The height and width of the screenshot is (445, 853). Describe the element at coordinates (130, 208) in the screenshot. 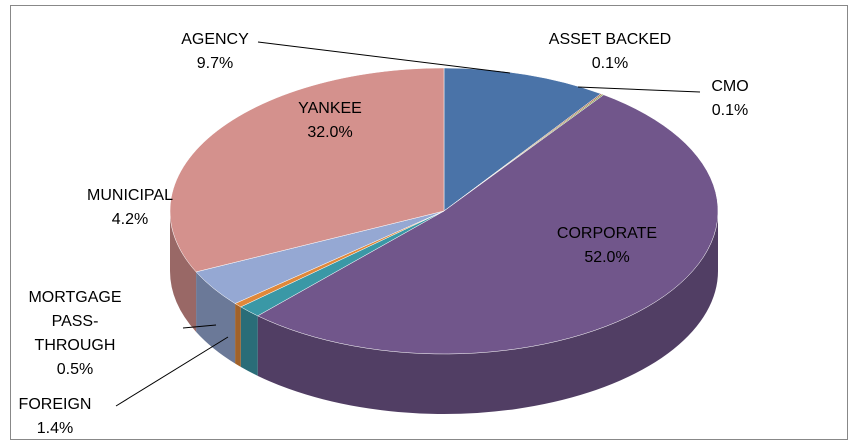

I see `data-label: MUNICIPAL 4.2%` at that location.